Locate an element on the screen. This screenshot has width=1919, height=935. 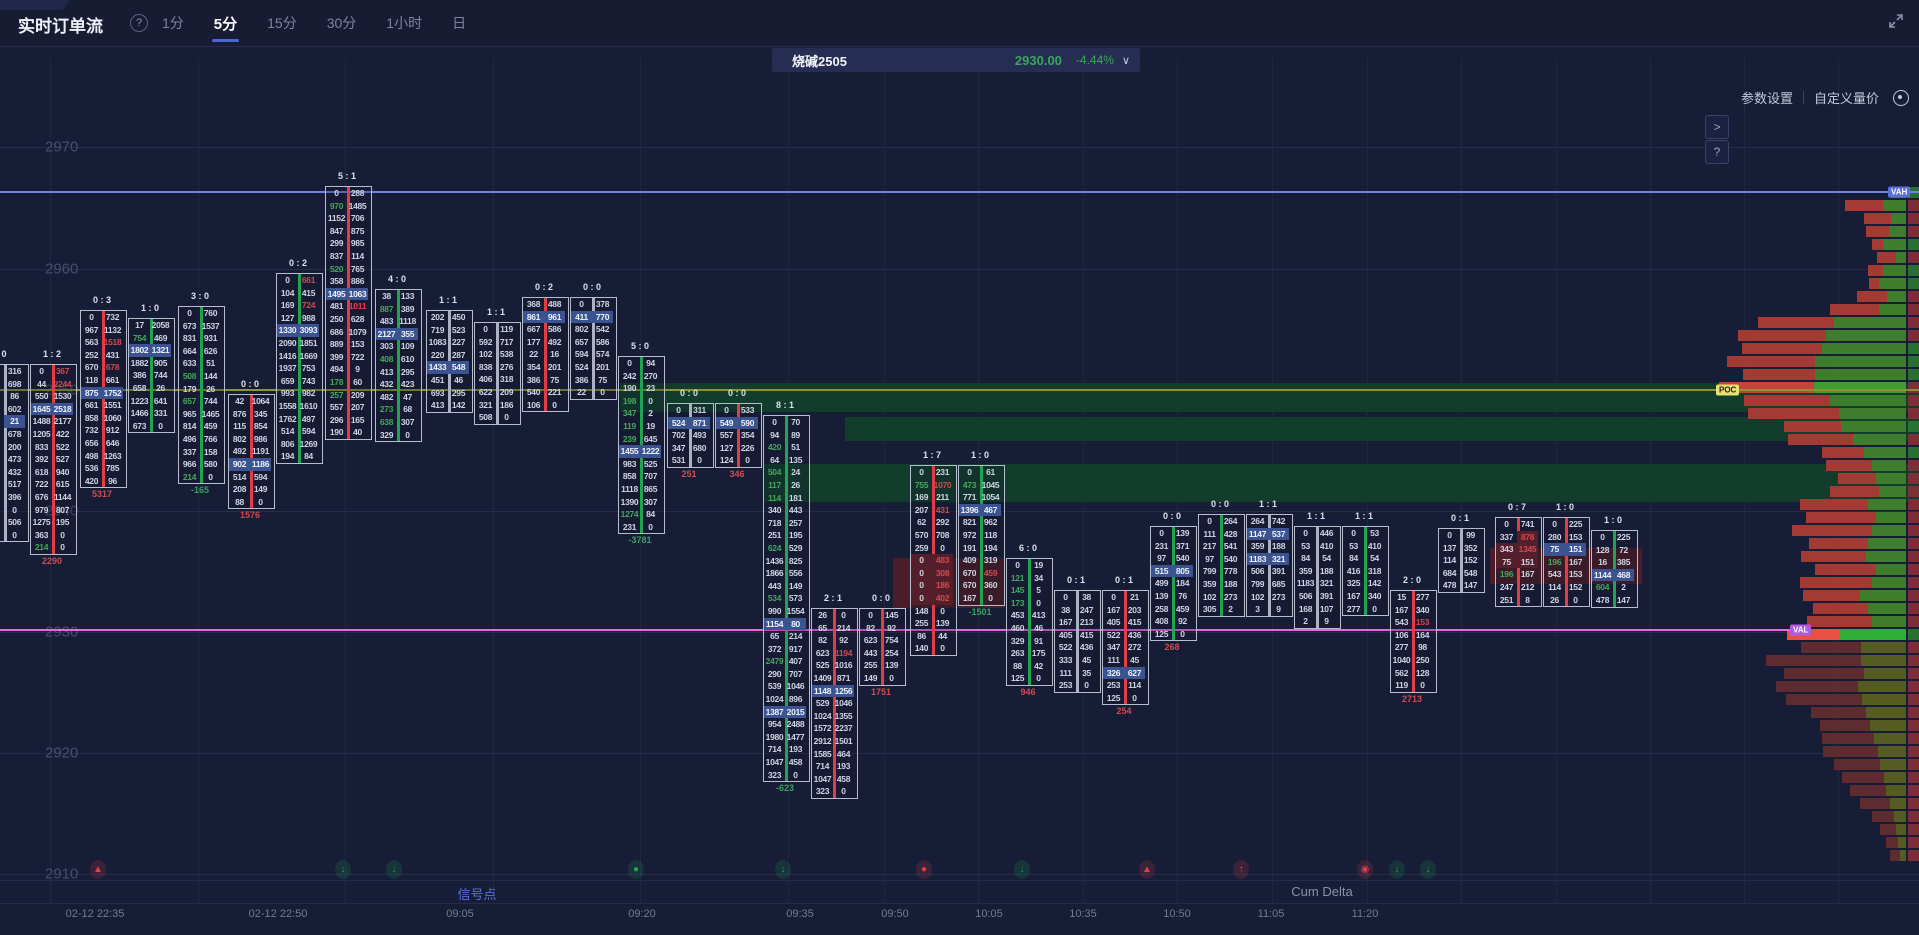
ask-volume-cell: 247 is located at coordinates (1086, 609).